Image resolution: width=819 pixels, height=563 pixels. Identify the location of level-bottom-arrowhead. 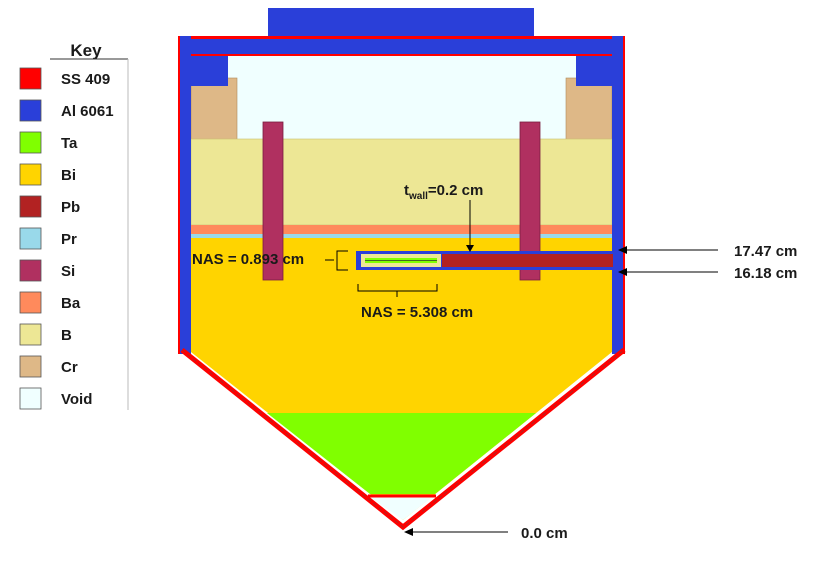
(622, 272).